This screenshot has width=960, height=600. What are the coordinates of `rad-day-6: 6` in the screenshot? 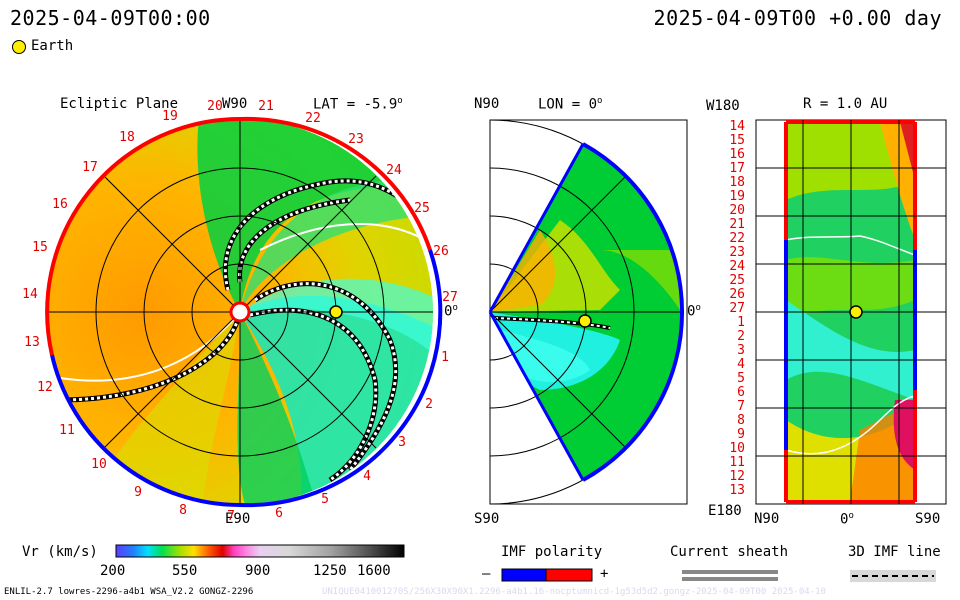 It's located at (741, 392).